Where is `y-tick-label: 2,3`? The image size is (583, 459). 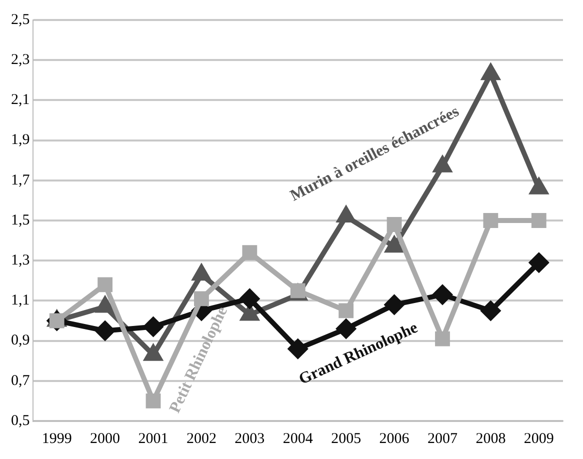 y-tick-label: 2,3 is located at coordinates (20, 60).